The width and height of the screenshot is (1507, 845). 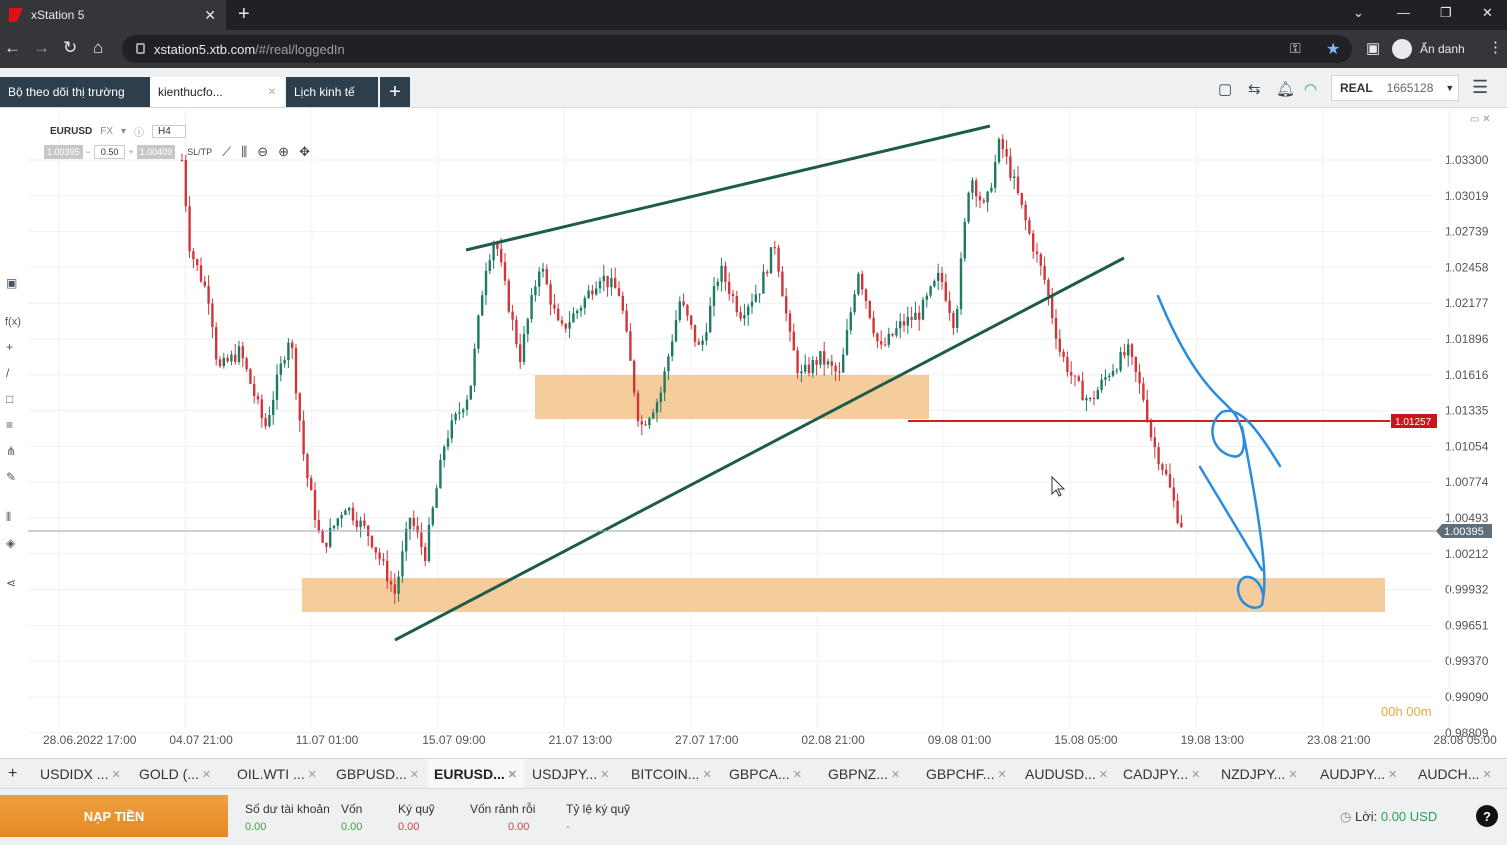 I want to click on freehand-marker-top, so click(x=1219, y=381).